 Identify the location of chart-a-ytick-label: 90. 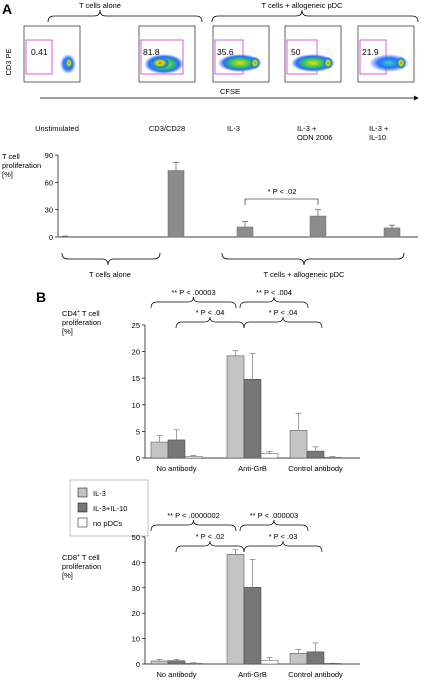
(49, 155).